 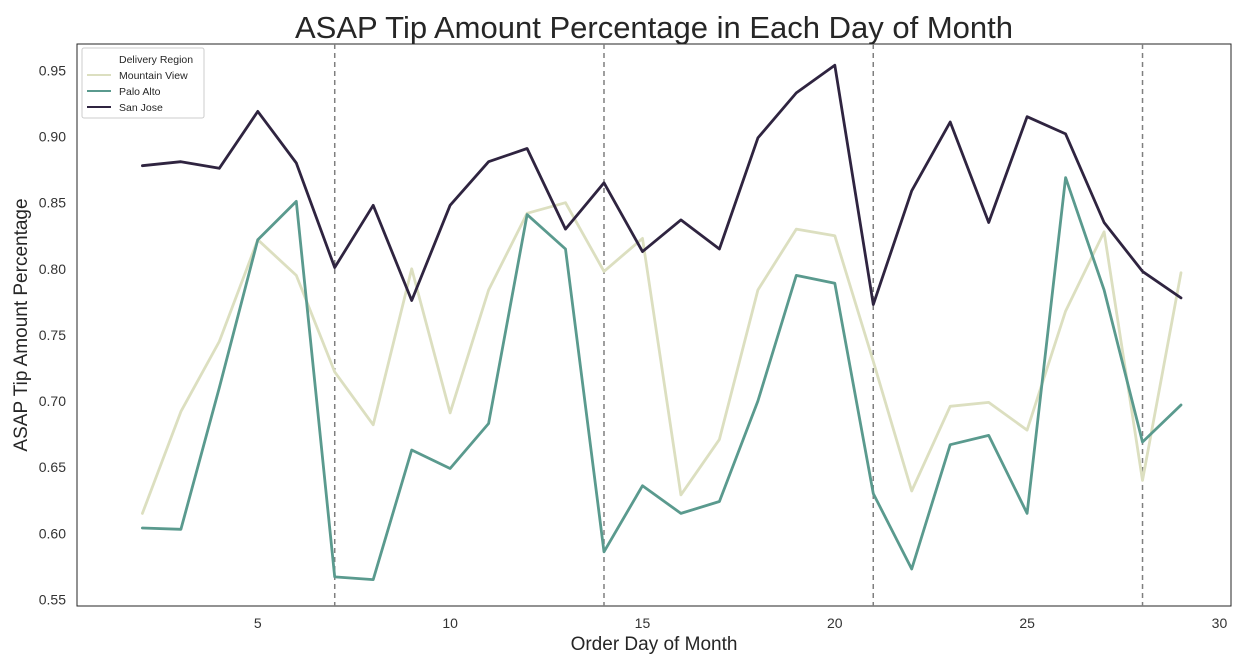 I want to click on legend-box, so click(x=143, y=83).